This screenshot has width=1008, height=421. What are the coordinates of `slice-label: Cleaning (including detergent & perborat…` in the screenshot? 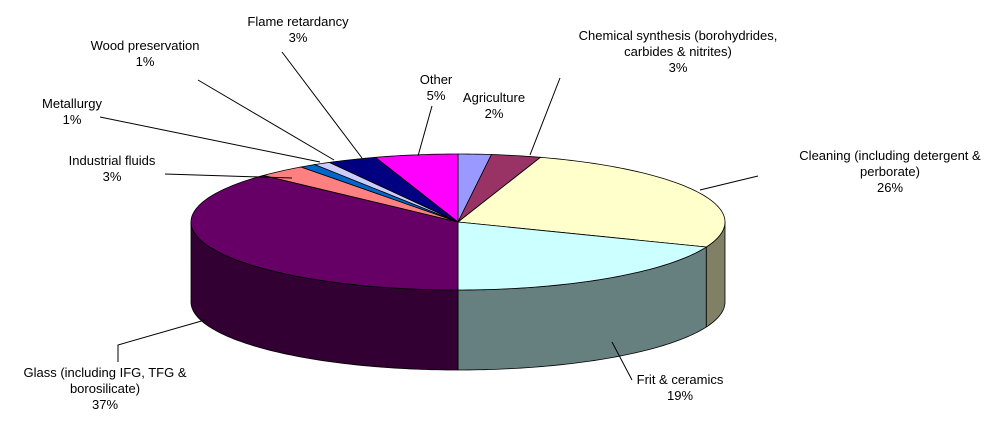 It's located at (889, 172).